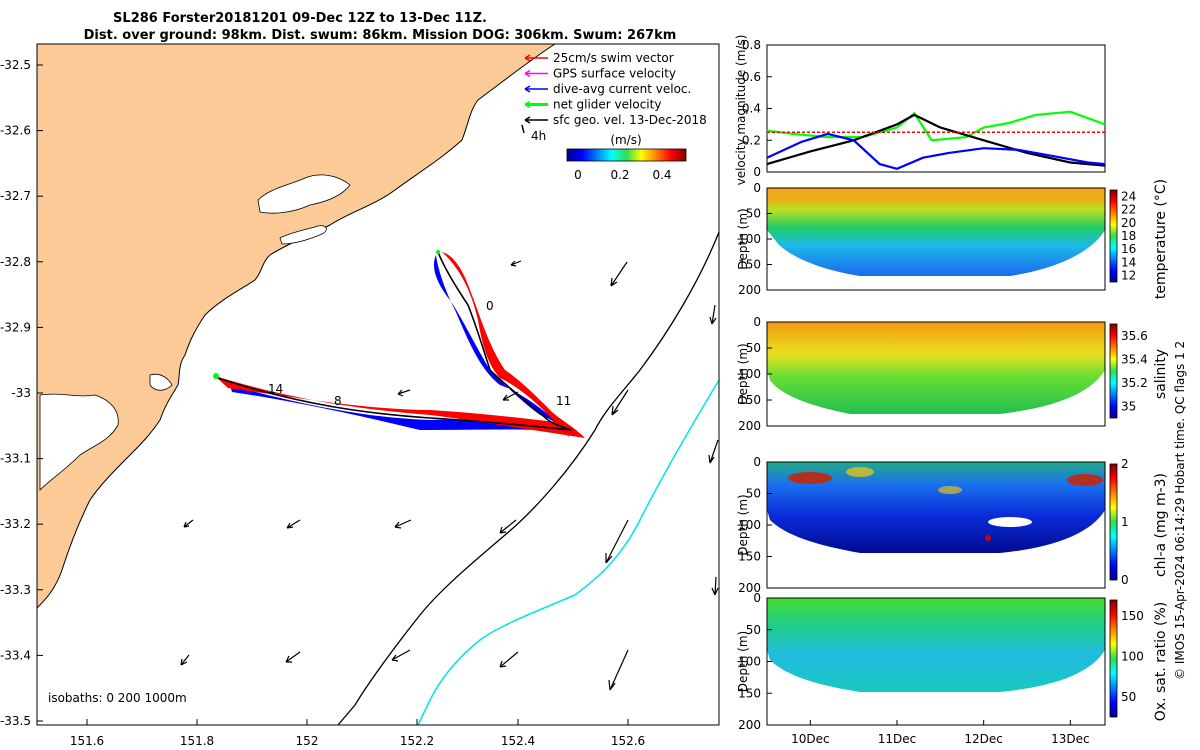 This screenshot has height=750, width=1200. What do you see at coordinates (117, 698) in the screenshot?
I see `isobaths-label: isobaths: 0 200 1000m` at bounding box center [117, 698].